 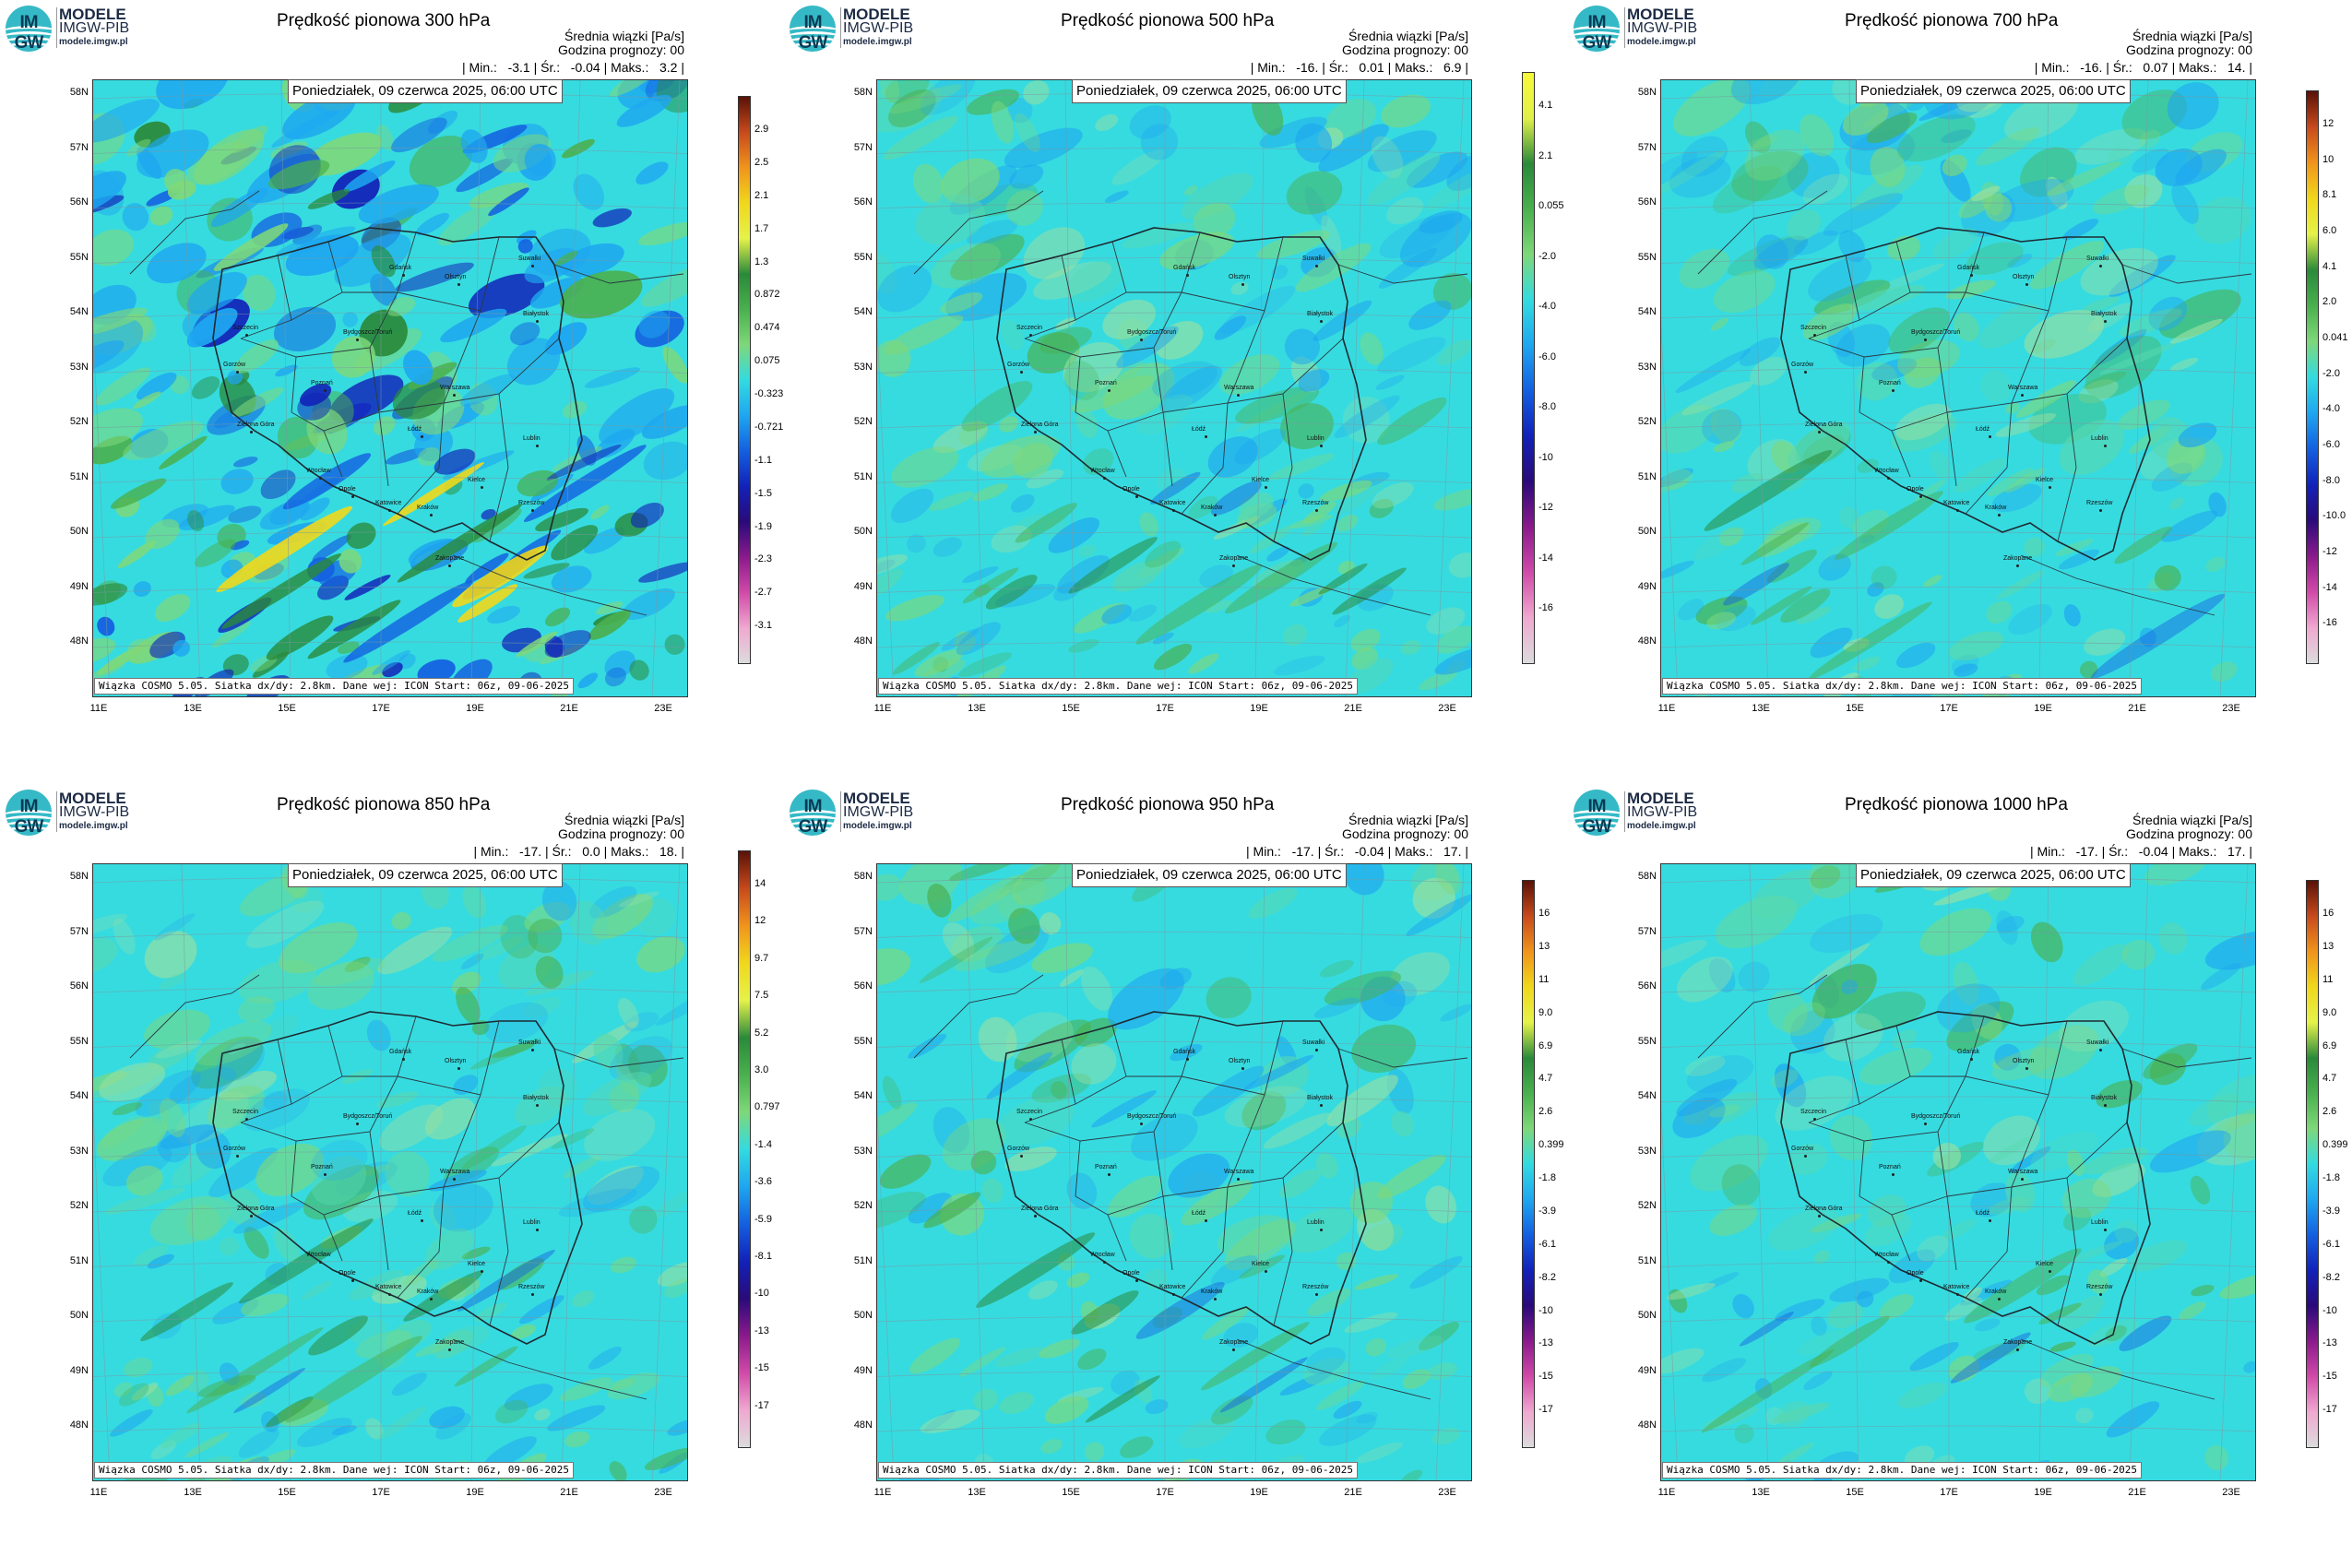 What do you see at coordinates (978, 1016) in the screenshot?
I see `coastline` at bounding box center [978, 1016].